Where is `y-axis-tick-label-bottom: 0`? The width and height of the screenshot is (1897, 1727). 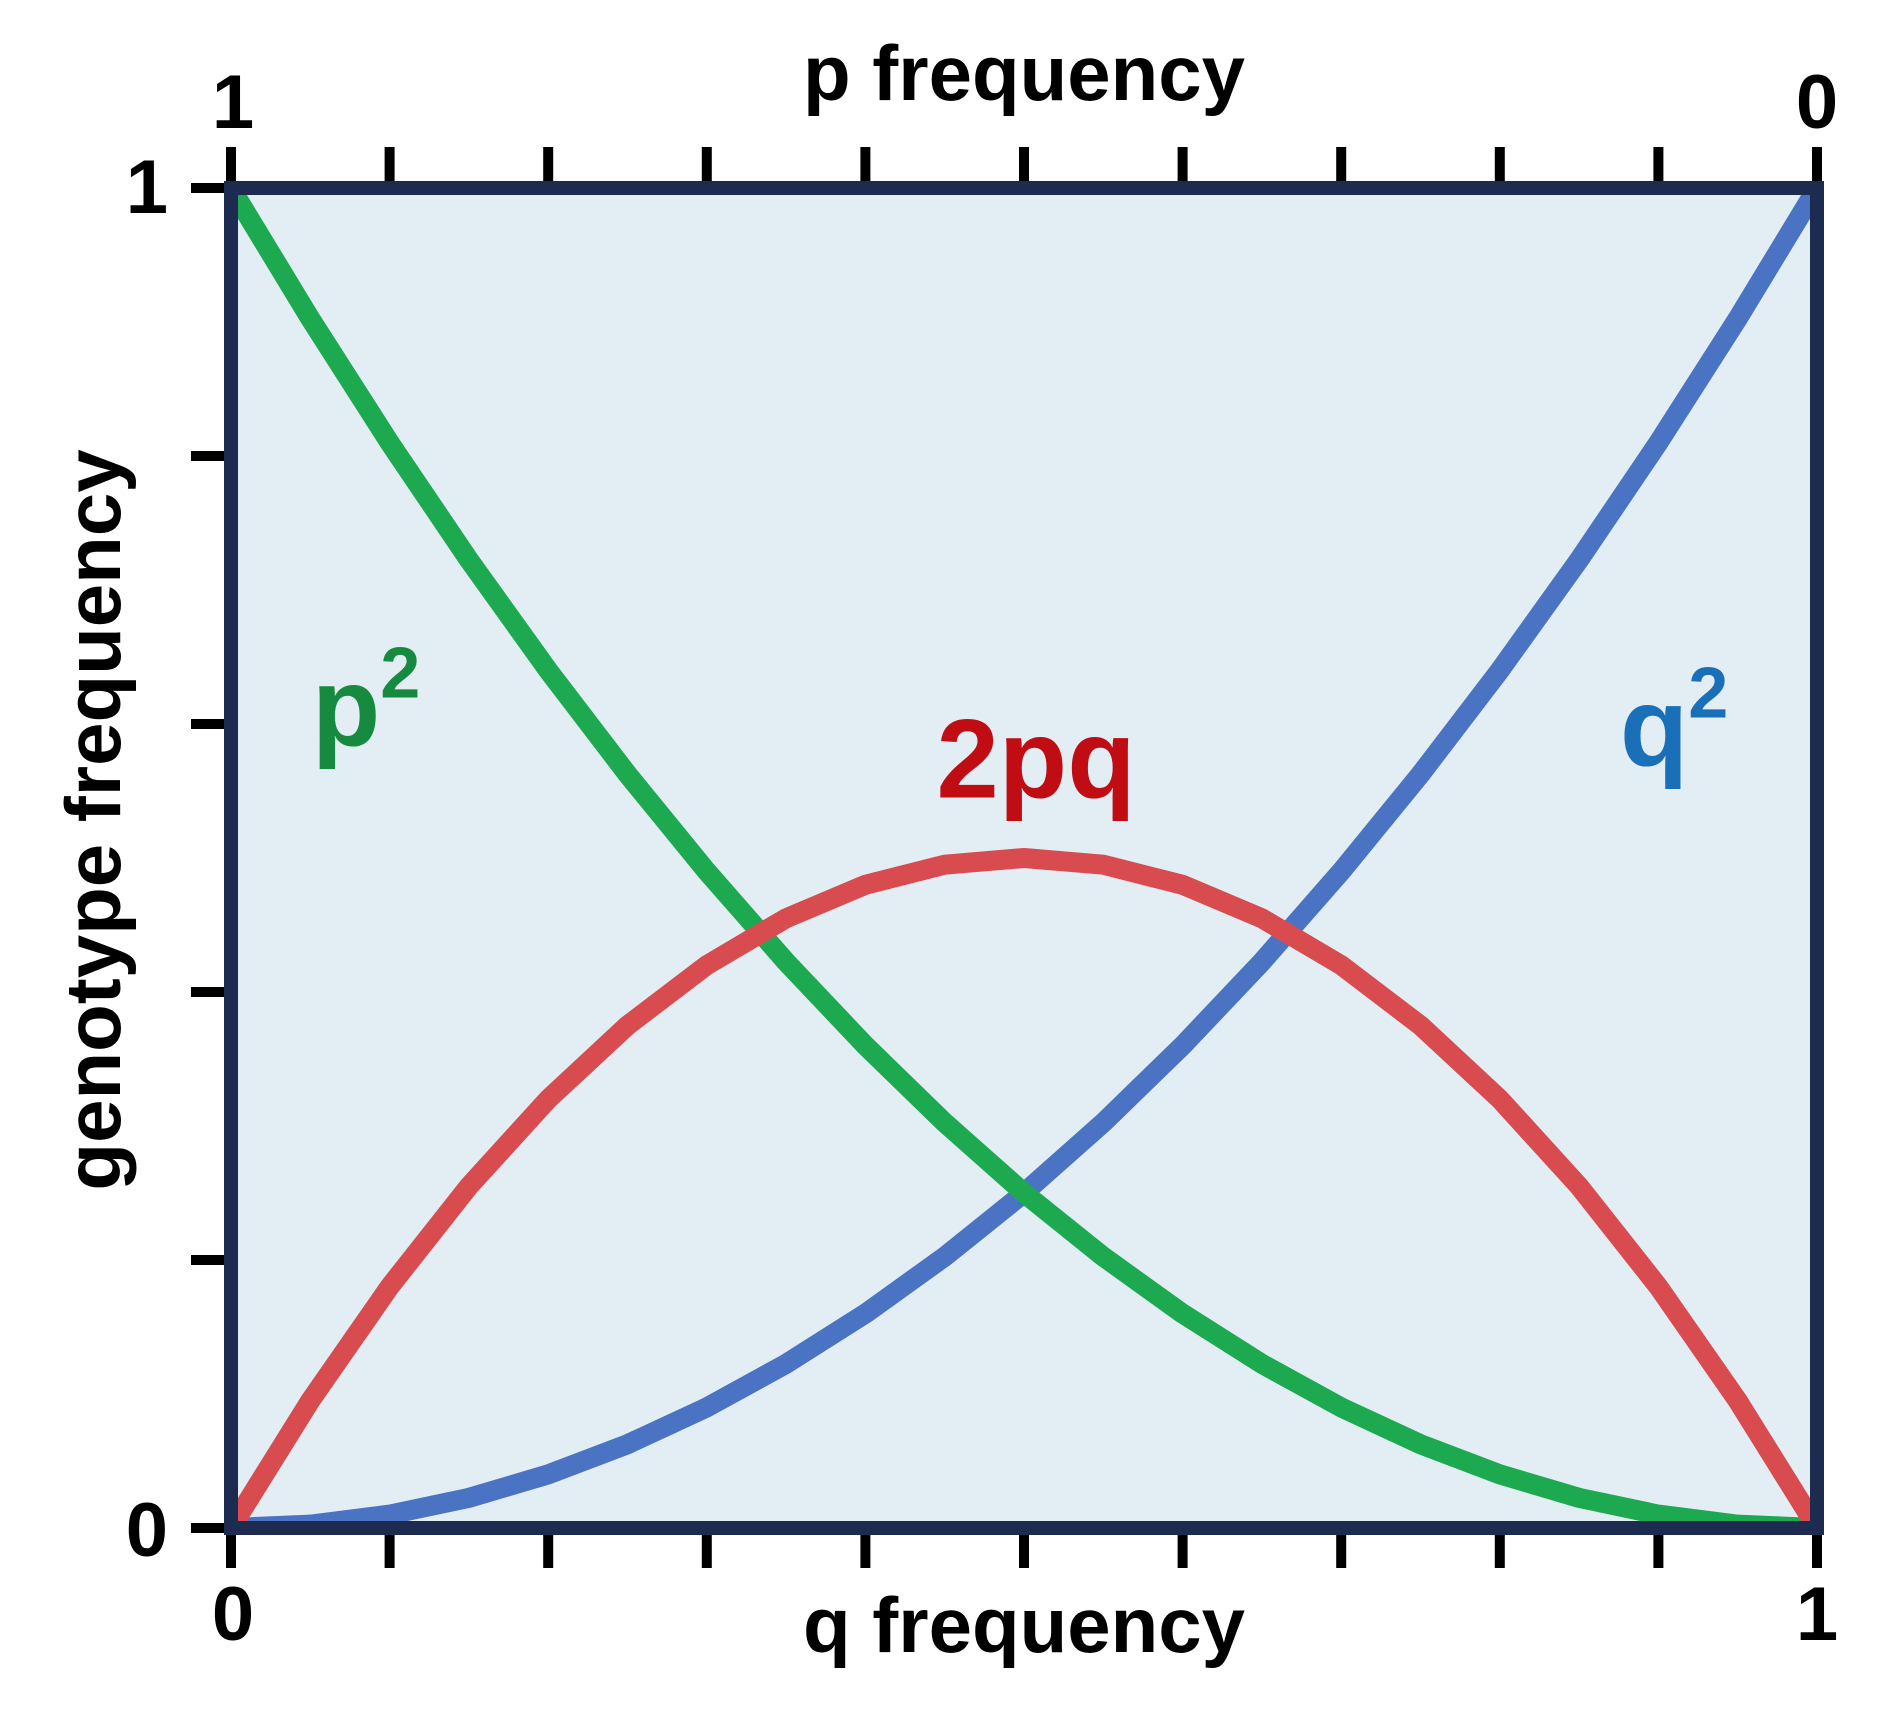 y-axis-tick-label-bottom: 0 is located at coordinates (147, 1530).